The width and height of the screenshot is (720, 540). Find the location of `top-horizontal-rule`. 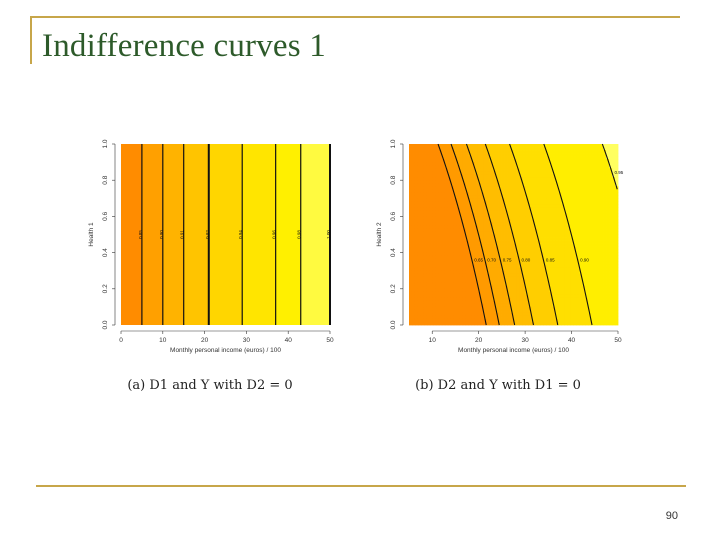

top-horizontal-rule is located at coordinates (355, 17).